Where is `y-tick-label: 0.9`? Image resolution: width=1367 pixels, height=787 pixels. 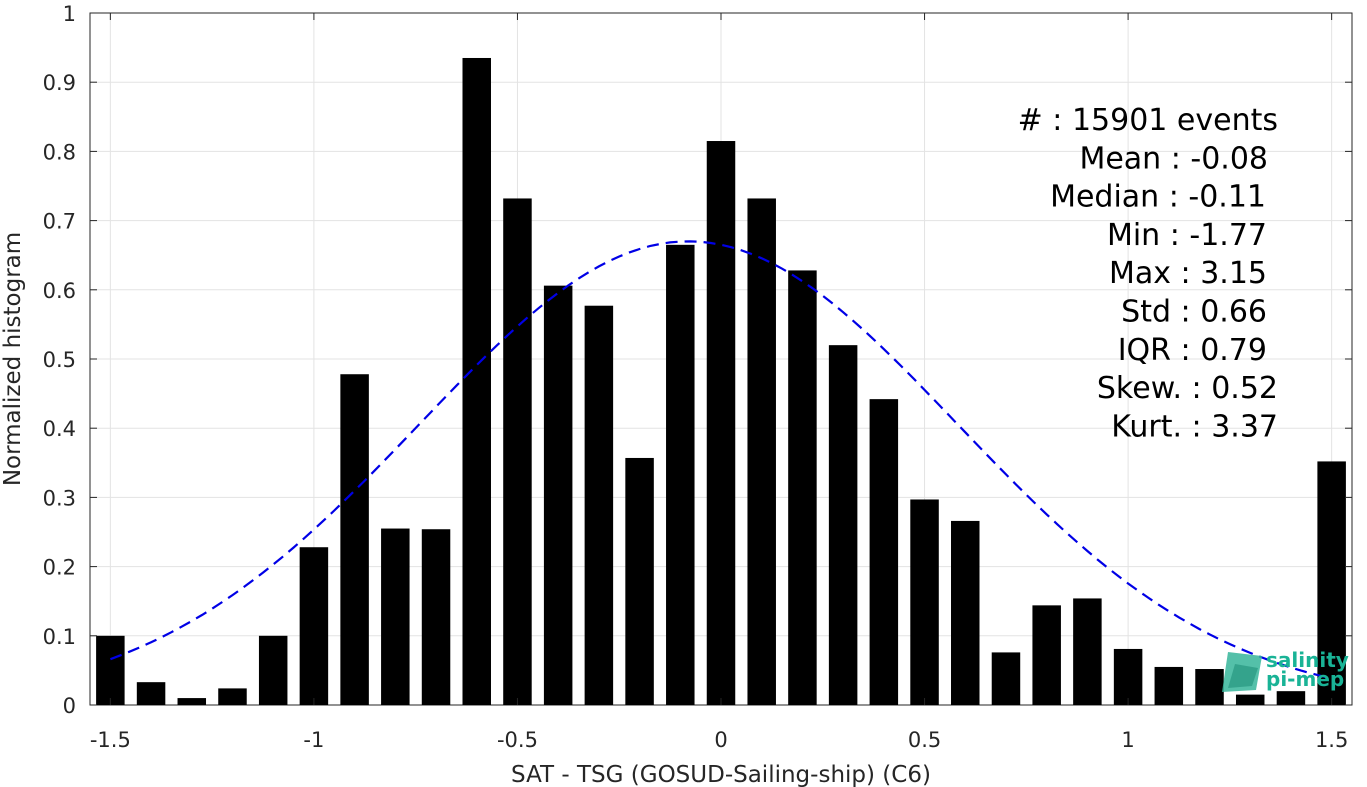
y-tick-label: 0.9 is located at coordinates (59, 83).